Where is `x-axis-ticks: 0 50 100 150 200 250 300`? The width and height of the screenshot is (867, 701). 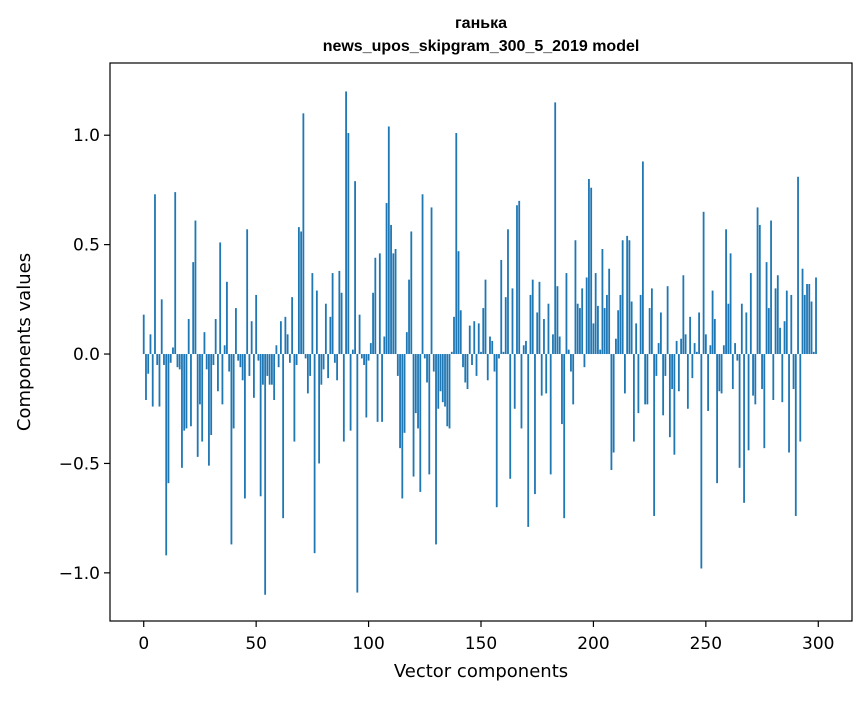 x-axis-ticks: 0 50 100 150 200 250 300 is located at coordinates (486, 637).